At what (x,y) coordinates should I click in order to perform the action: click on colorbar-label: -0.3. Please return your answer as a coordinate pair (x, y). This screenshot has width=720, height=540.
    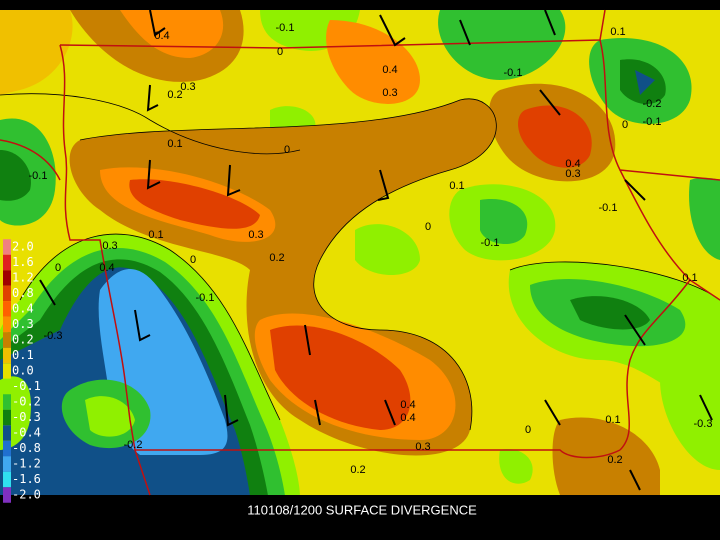
    Looking at the image, I should click on (26, 417).